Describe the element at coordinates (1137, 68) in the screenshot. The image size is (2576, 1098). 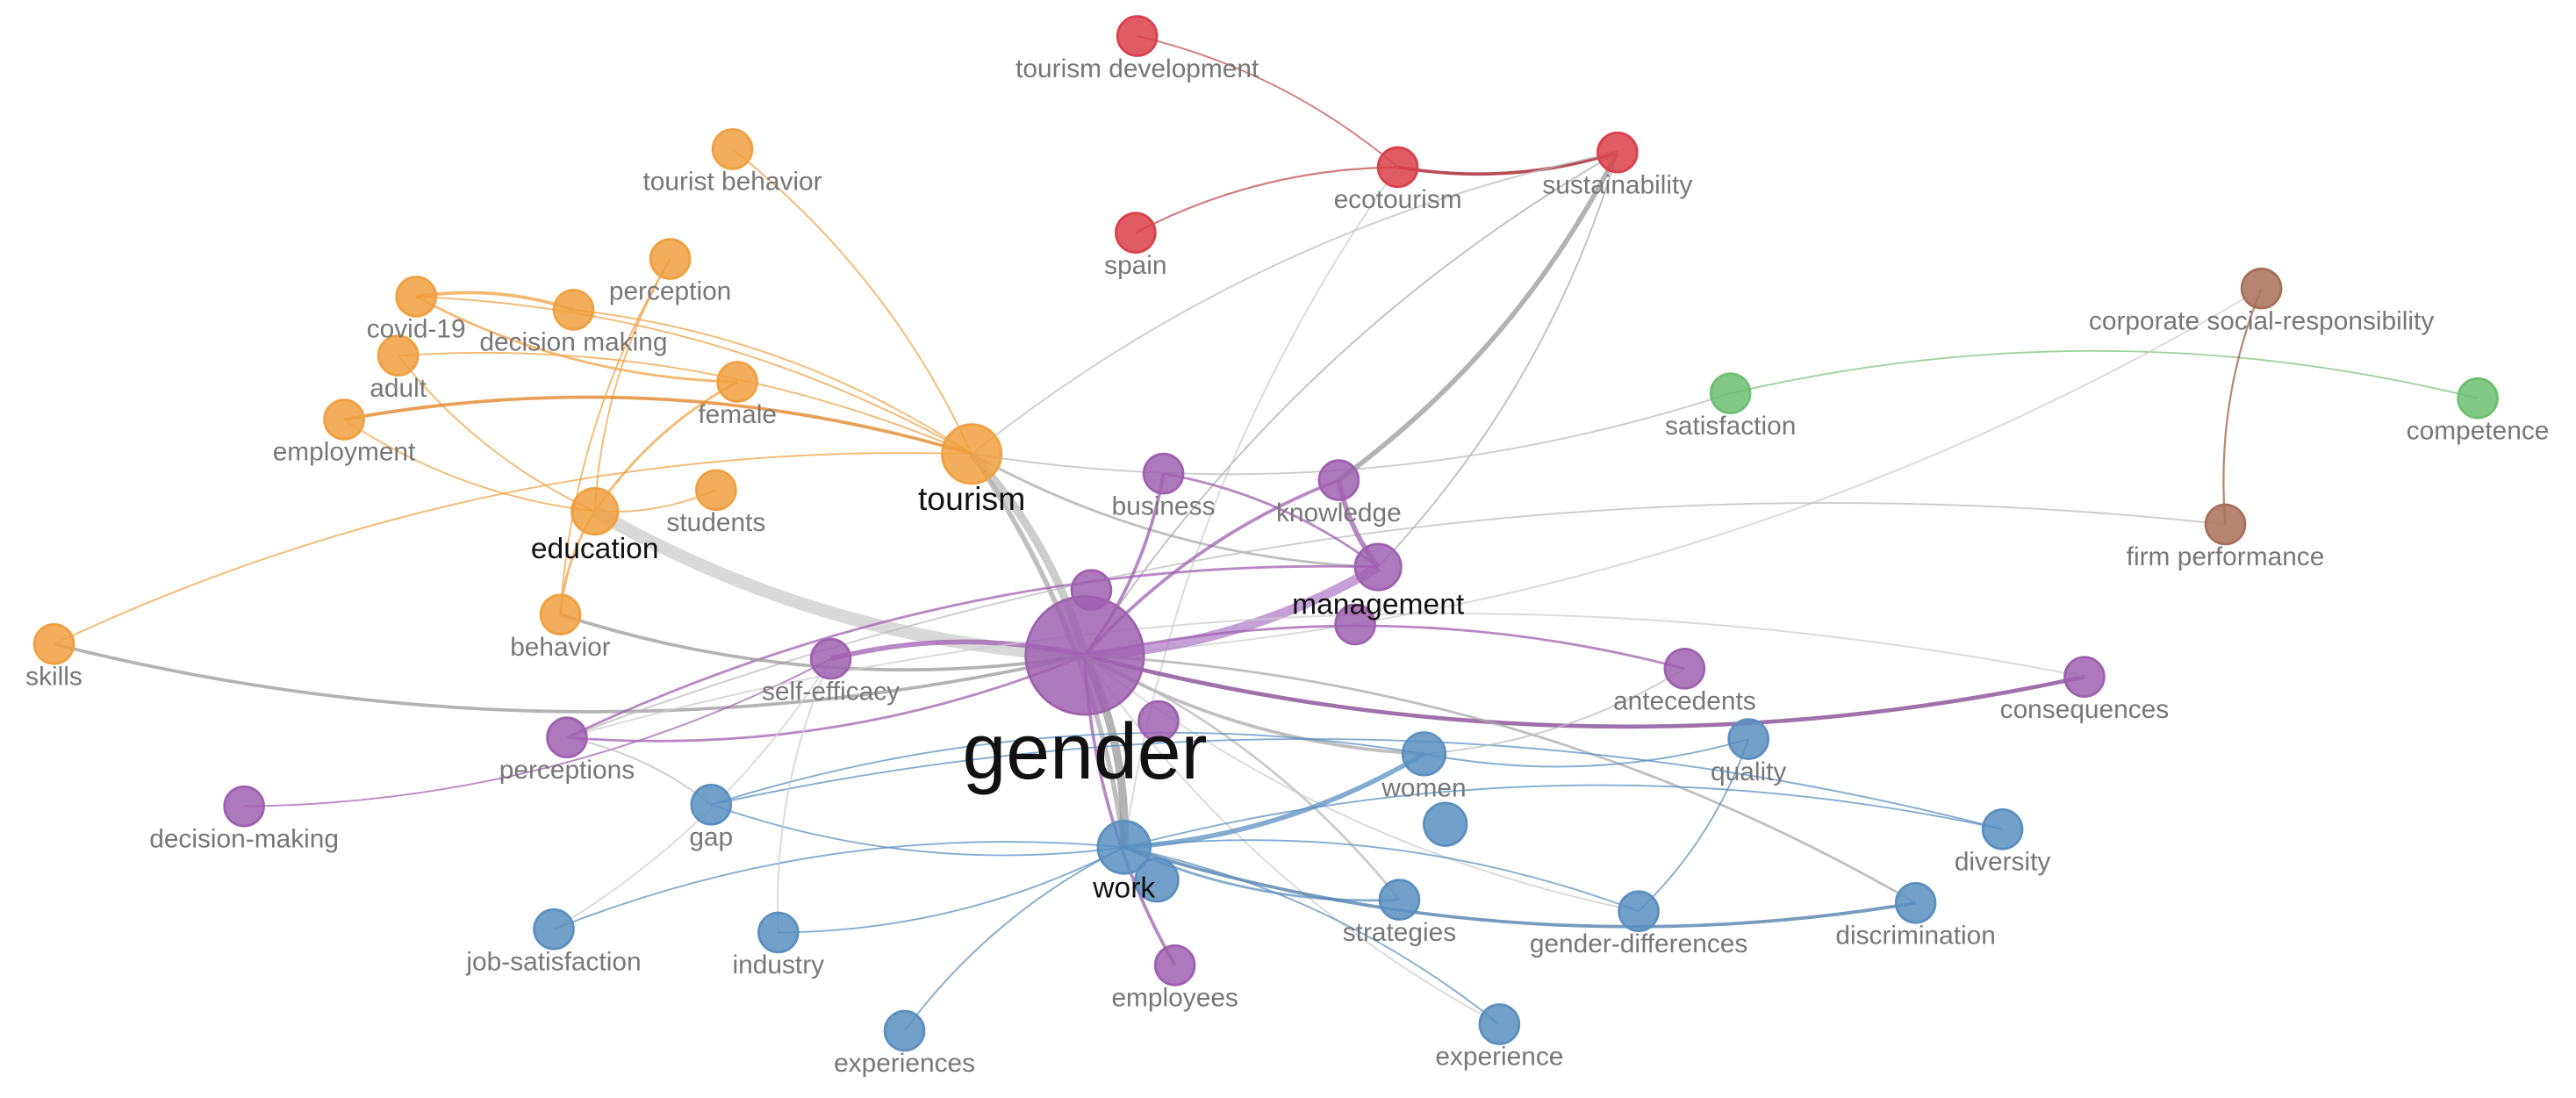
I see `node-label: tourism development` at that location.